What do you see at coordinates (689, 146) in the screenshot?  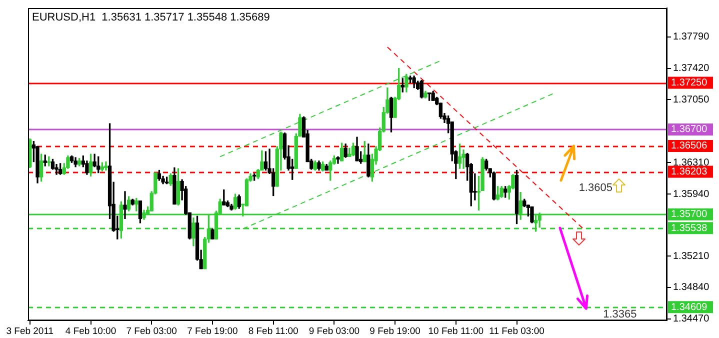 I see `ref-line-label: 1.36506` at bounding box center [689, 146].